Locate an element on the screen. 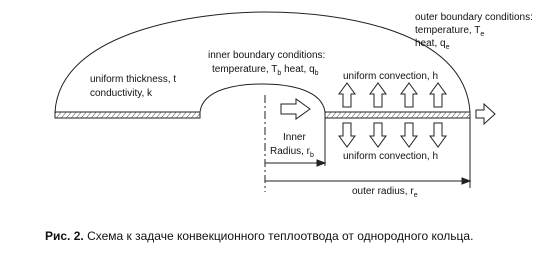 The height and width of the screenshot is (253, 558). label: conductivity, k is located at coordinates (121, 93).